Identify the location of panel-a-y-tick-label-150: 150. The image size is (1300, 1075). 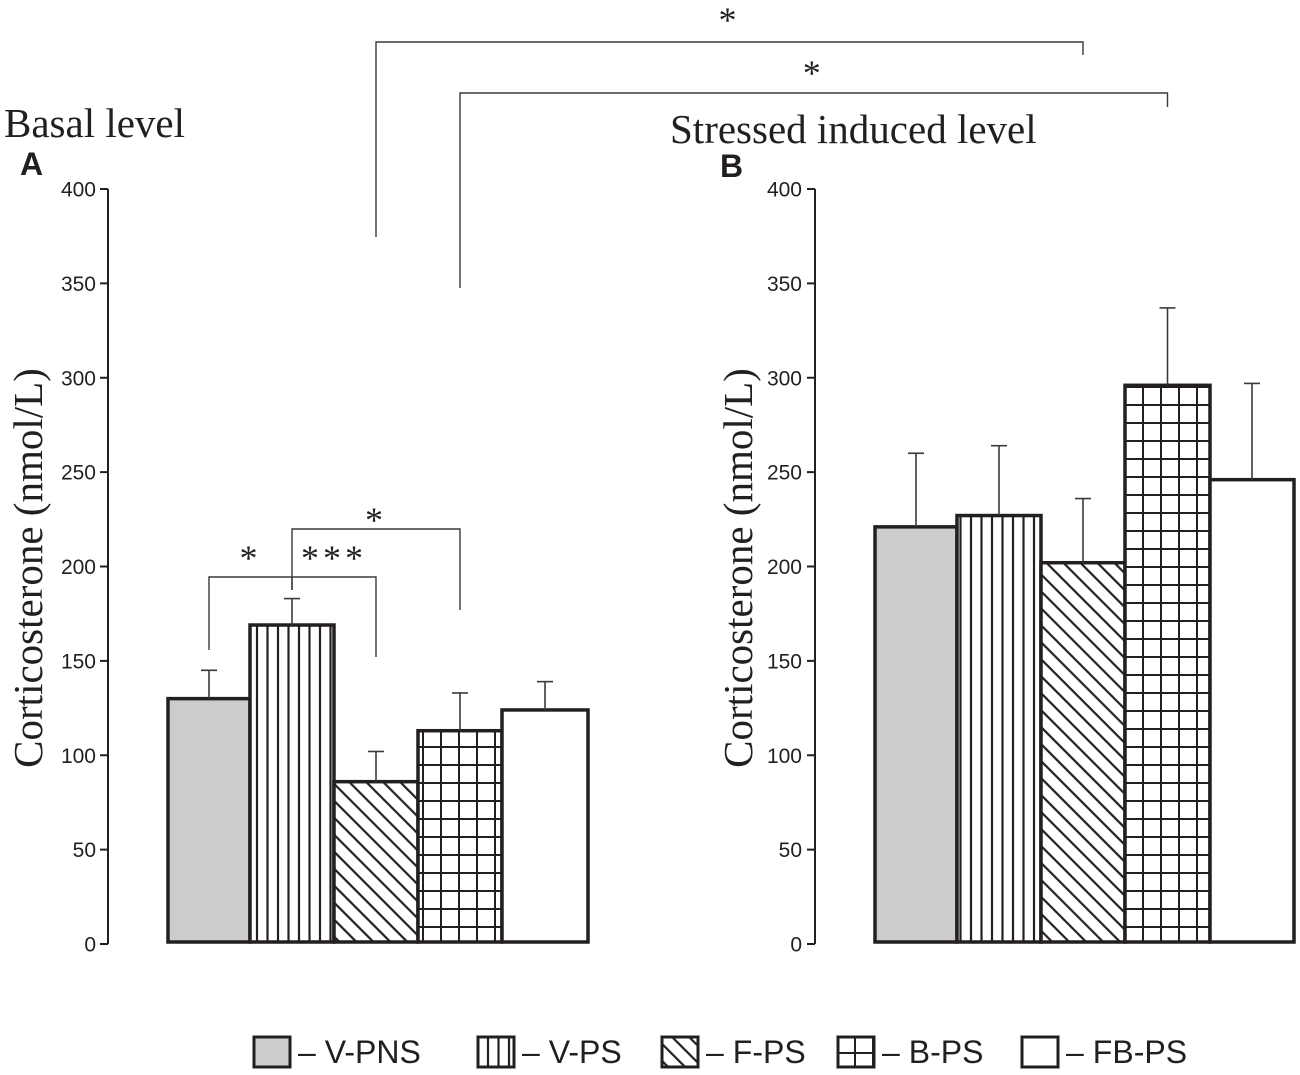
(78, 661).